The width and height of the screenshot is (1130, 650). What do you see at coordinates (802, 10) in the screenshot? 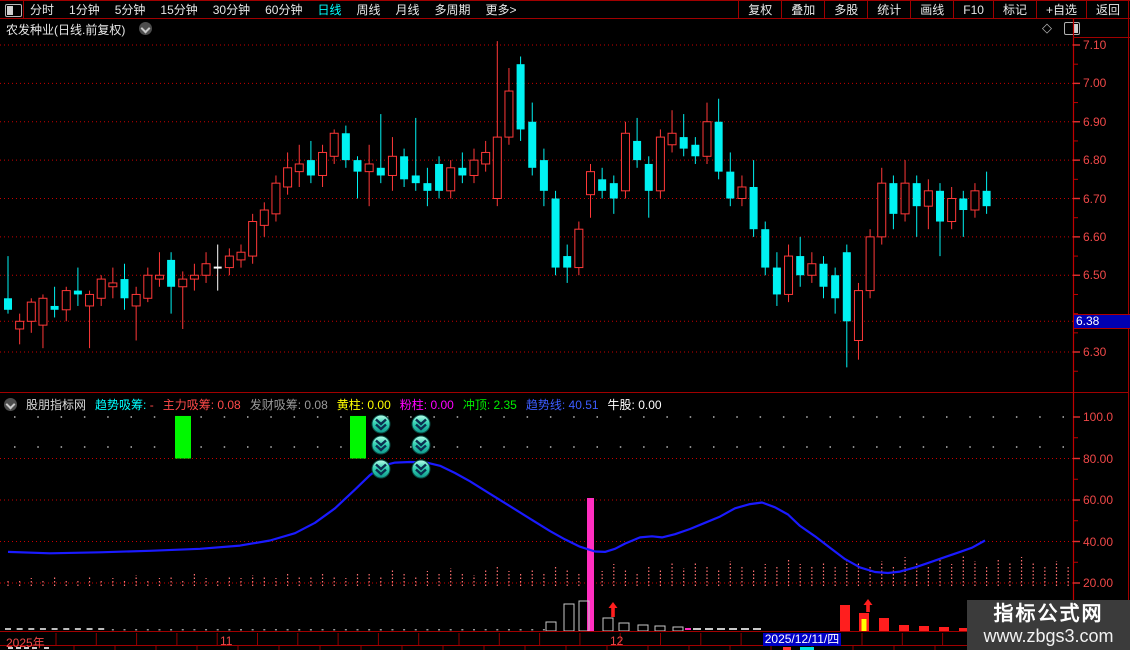
I see `menu-item-叠加: 叠加` at bounding box center [802, 10].